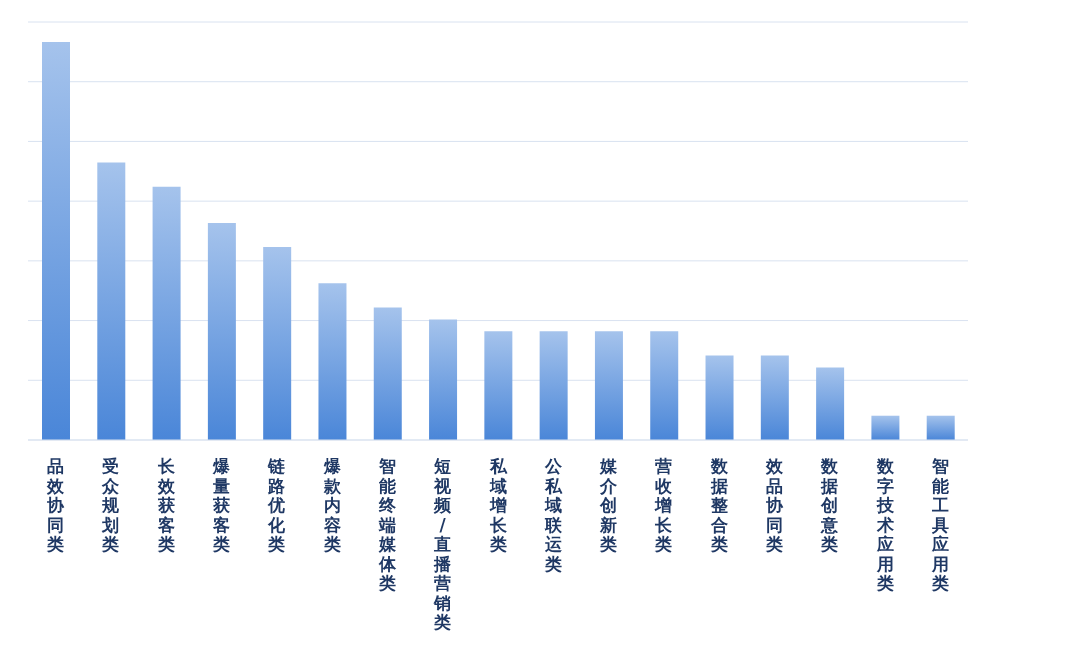 The height and width of the screenshot is (648, 1080). I want to click on x-tick-label: 长效获客类, so click(166, 505).